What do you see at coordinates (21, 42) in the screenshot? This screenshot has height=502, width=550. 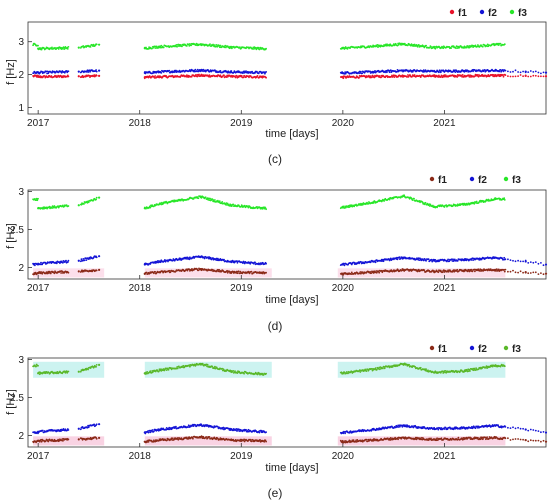 I see `y-tick-label: 3` at bounding box center [21, 42].